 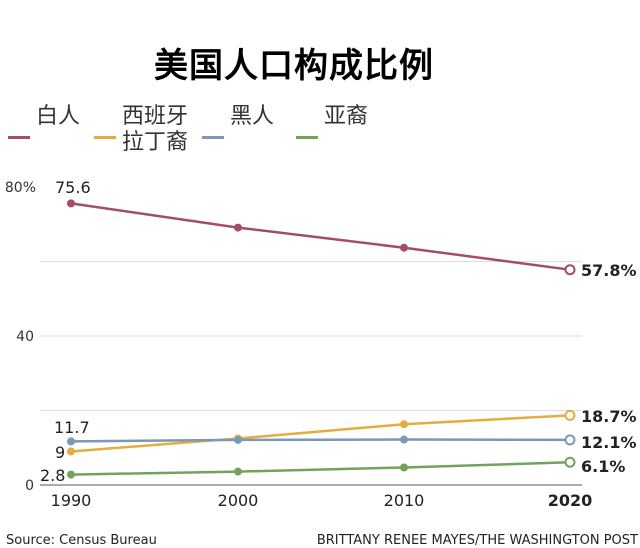 I want to click on start-label-asian: 2.8, so click(x=52, y=475).